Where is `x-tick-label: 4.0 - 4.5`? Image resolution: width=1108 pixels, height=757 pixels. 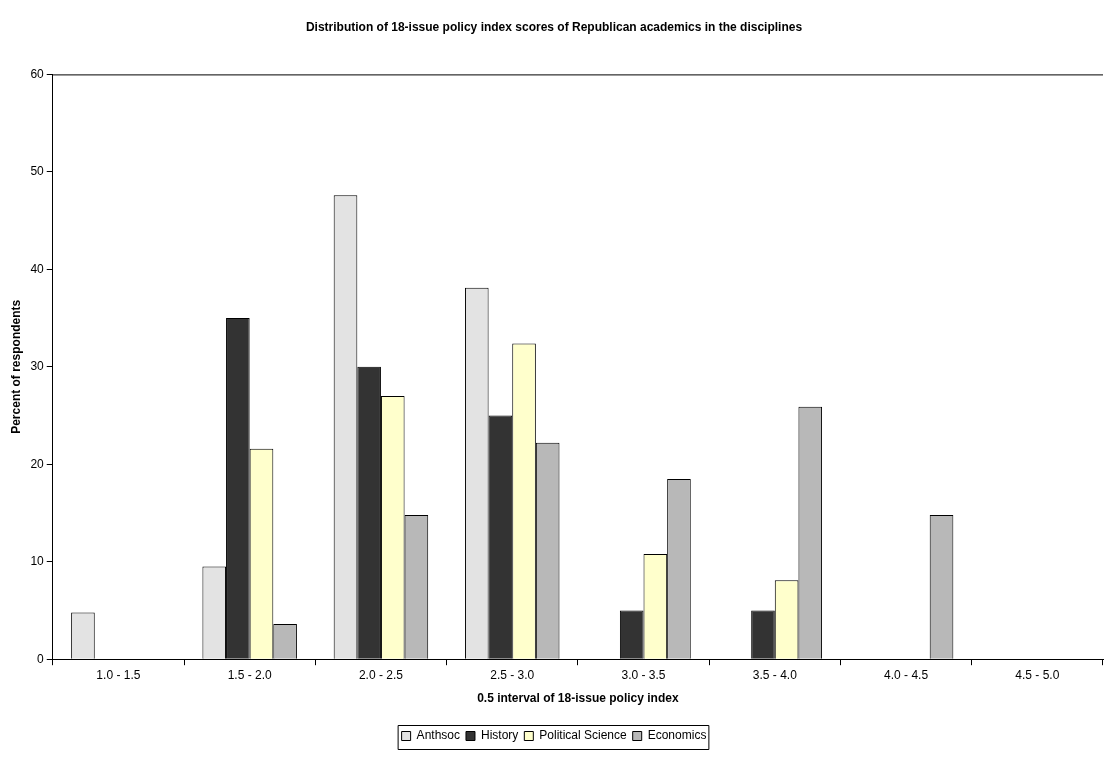 x-tick-label: 4.0 - 4.5 is located at coordinates (906, 674).